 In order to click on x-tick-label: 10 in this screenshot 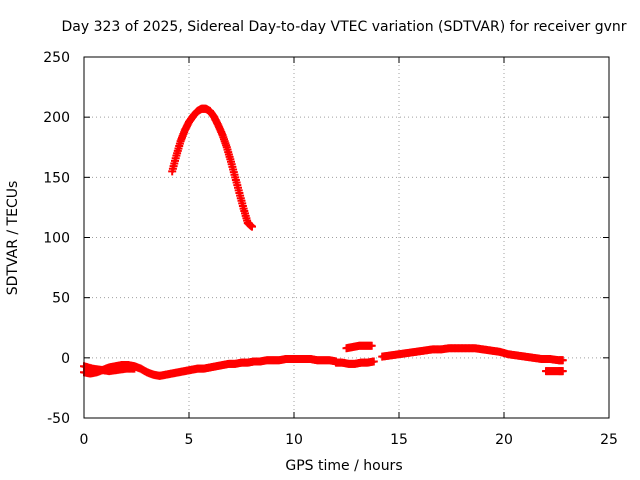, I will do `click(294, 440)`.